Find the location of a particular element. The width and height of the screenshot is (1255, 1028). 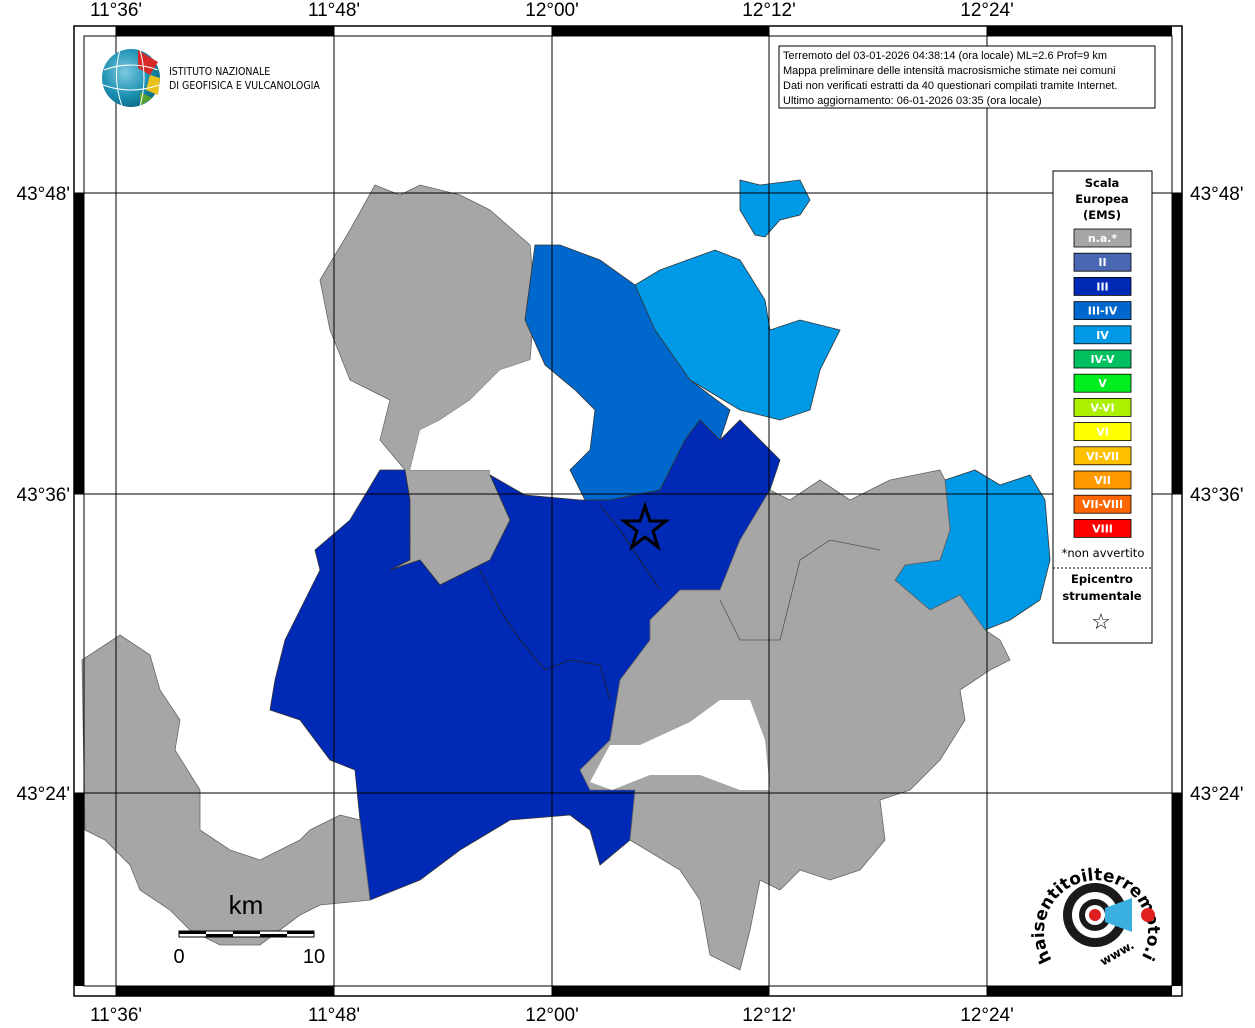

legend-class: III is located at coordinates (1102, 286).